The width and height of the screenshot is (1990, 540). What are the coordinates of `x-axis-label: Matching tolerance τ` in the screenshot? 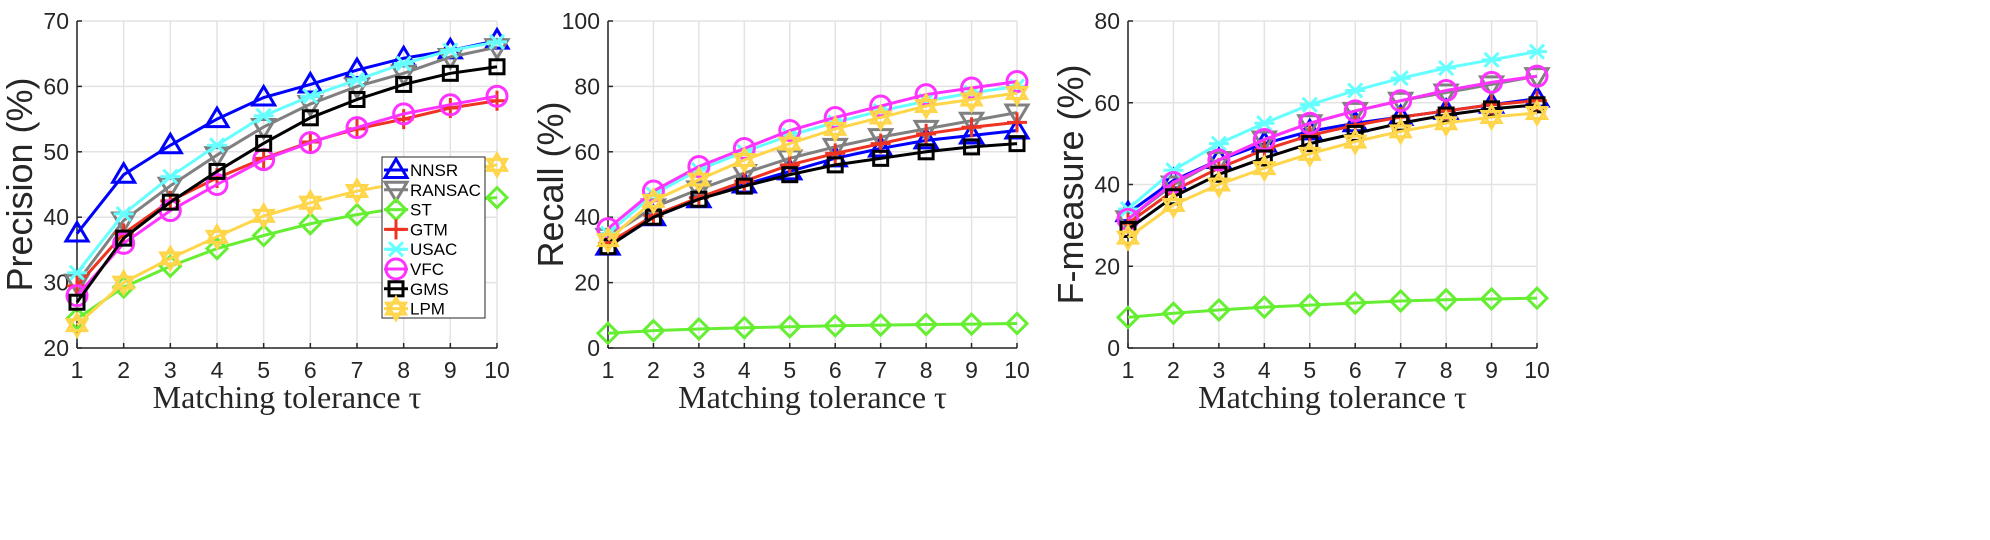 It's located at (287, 397).